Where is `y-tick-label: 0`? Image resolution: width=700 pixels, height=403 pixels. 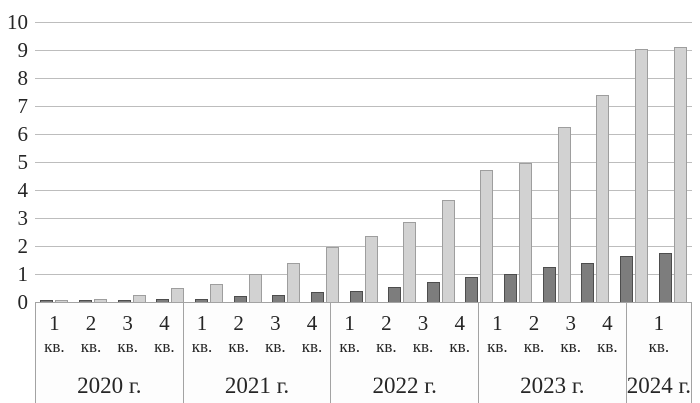 y-tick-label: 0 is located at coordinates (23, 302).